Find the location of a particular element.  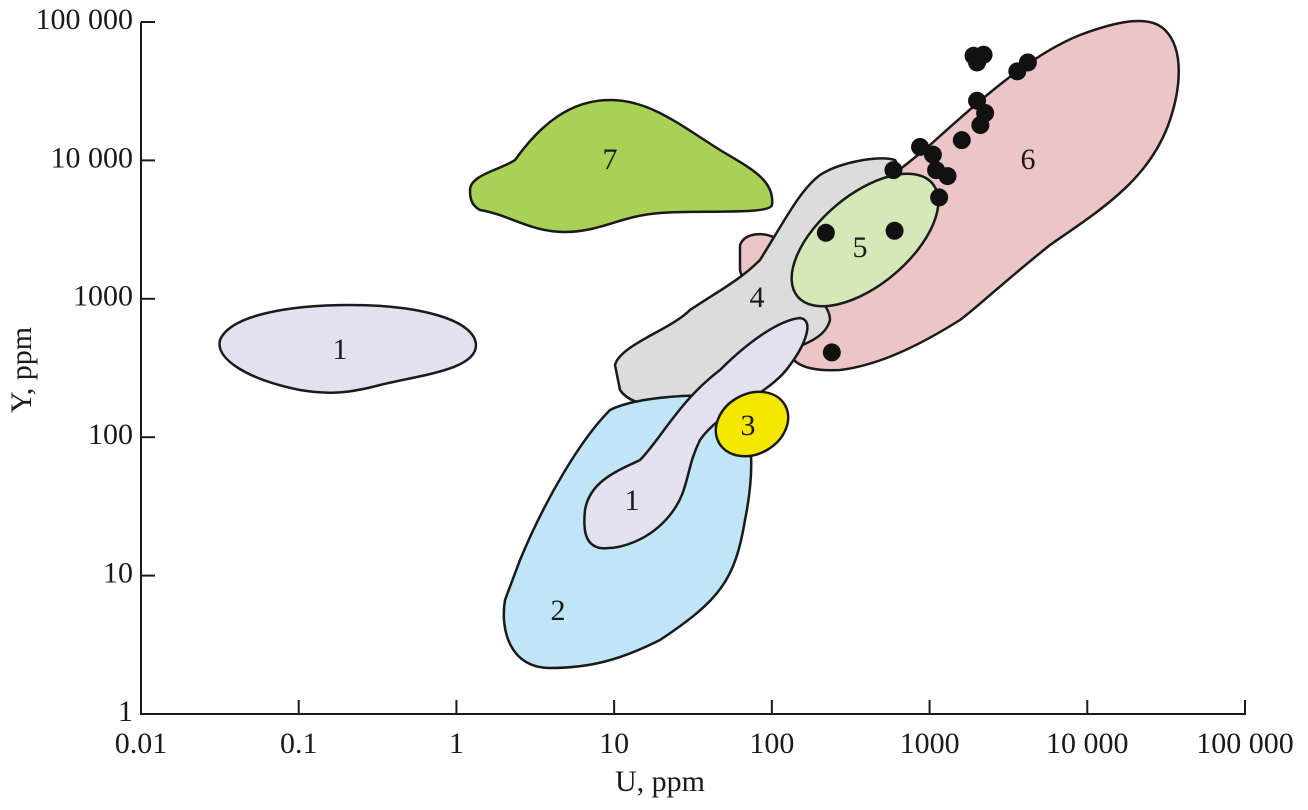

y-tick-label: 1000 is located at coordinates (103, 296).